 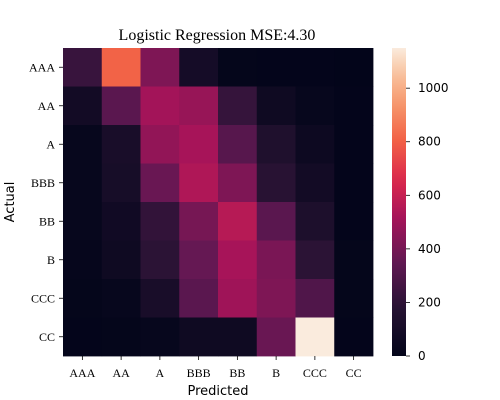 What do you see at coordinates (47, 337) in the screenshot?
I see `y-tick-label: CC` at bounding box center [47, 337].